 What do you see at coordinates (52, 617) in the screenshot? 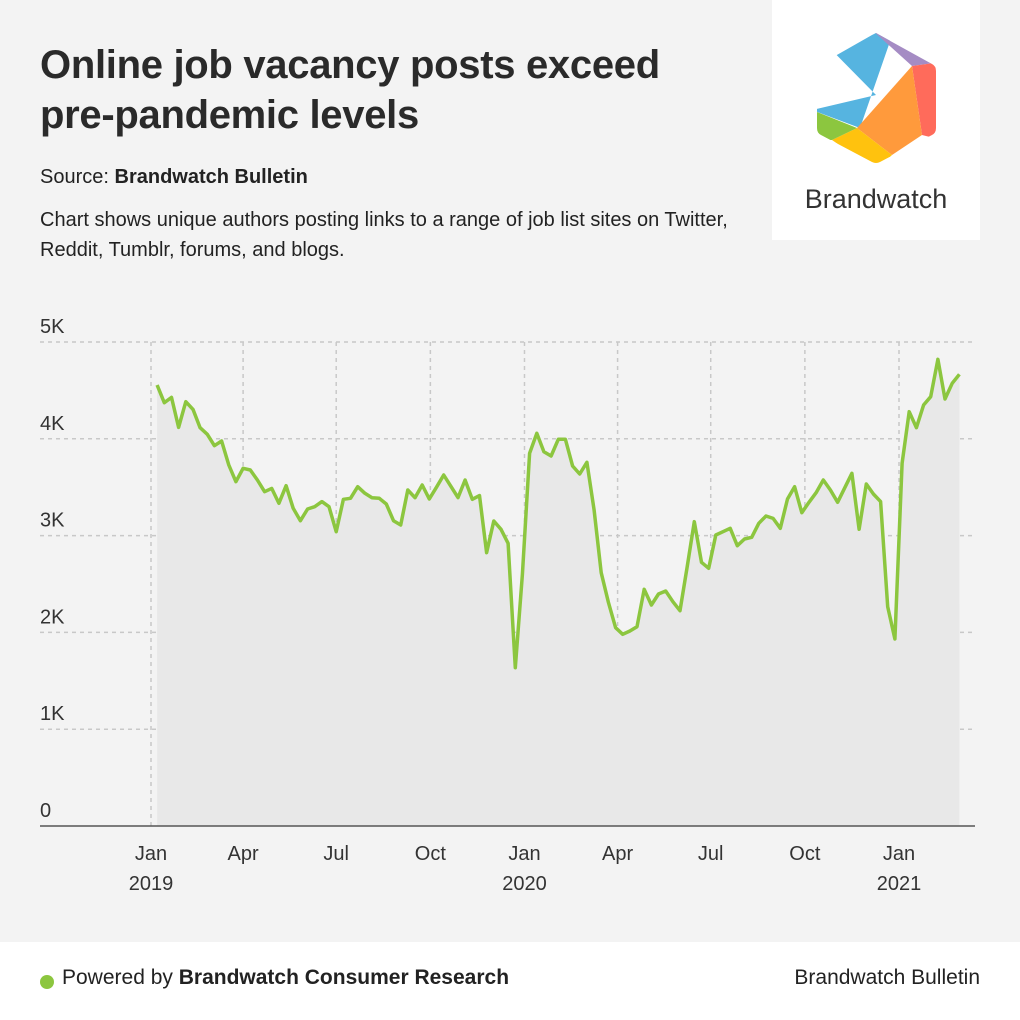
I see `y-tick-label: 2K` at bounding box center [52, 617].